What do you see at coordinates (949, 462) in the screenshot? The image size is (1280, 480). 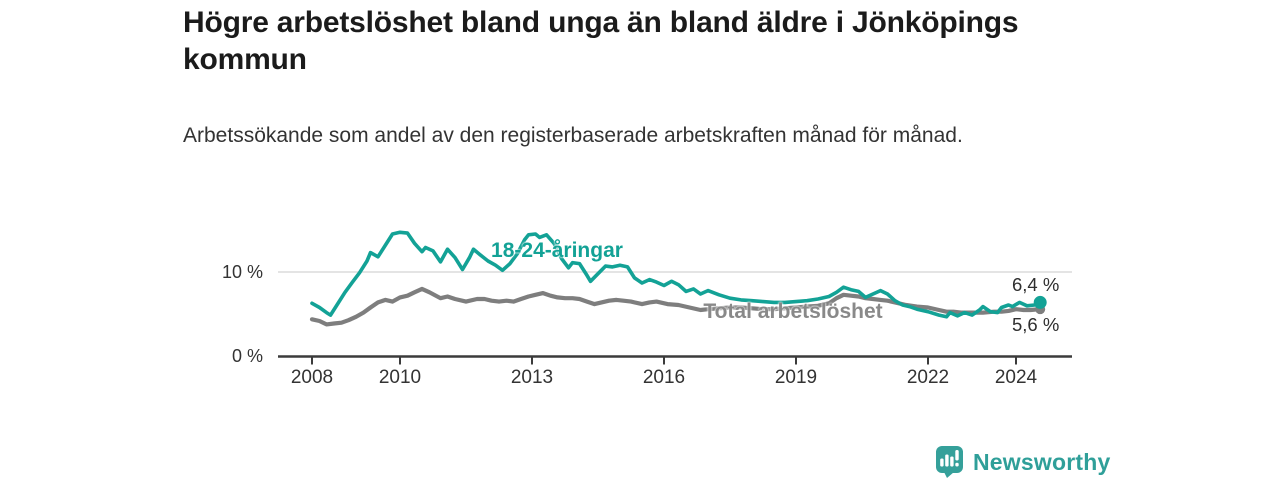 I see `newsworthy-bubble-chart-icon` at bounding box center [949, 462].